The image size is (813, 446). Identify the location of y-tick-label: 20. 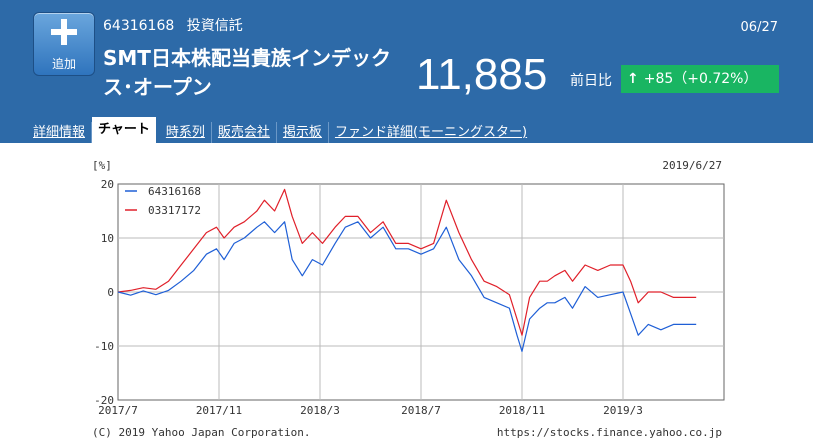
(107, 184).